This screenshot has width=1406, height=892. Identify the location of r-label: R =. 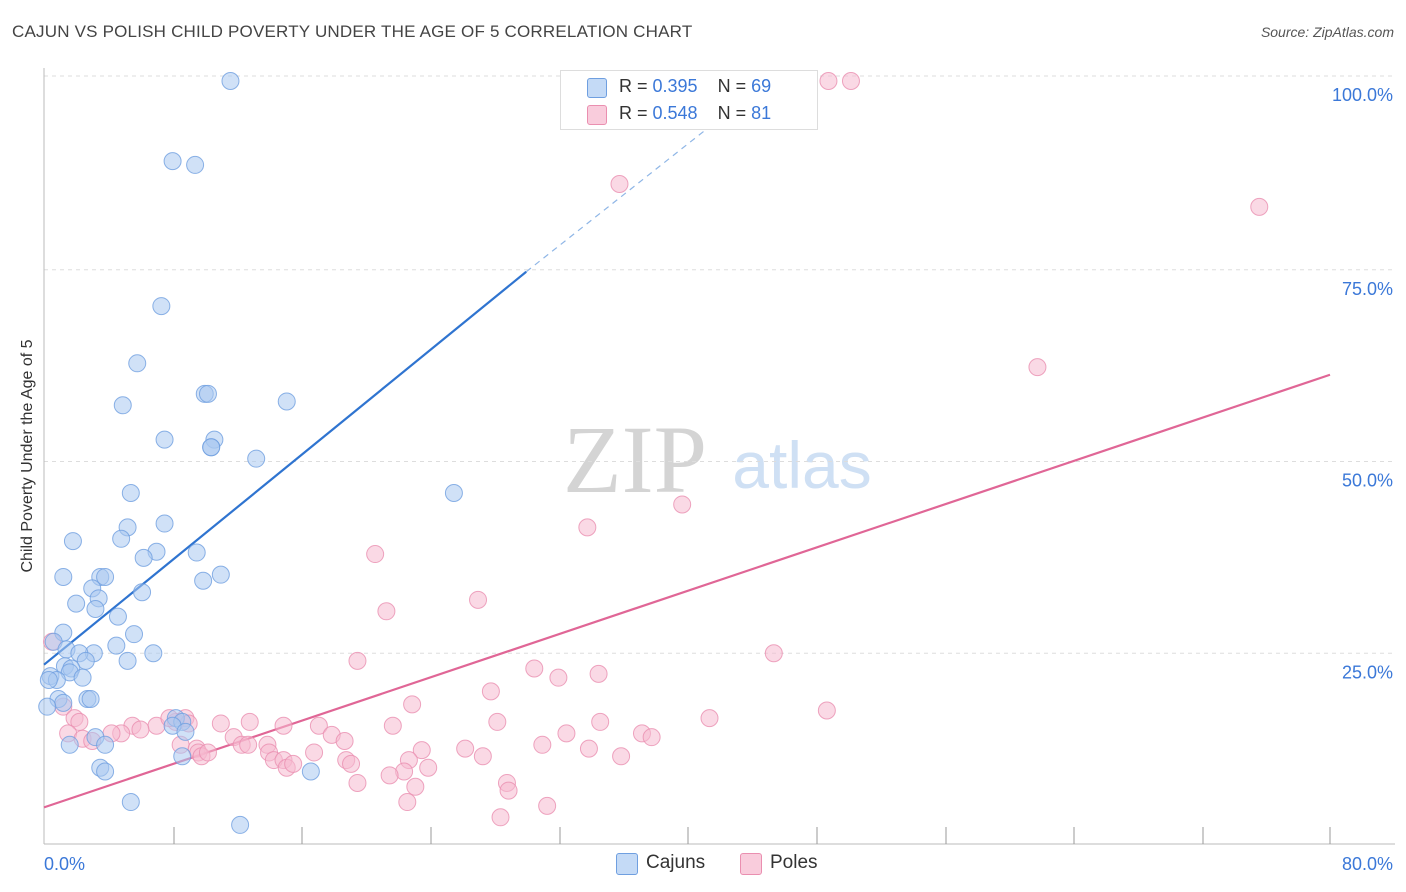
(636, 113).